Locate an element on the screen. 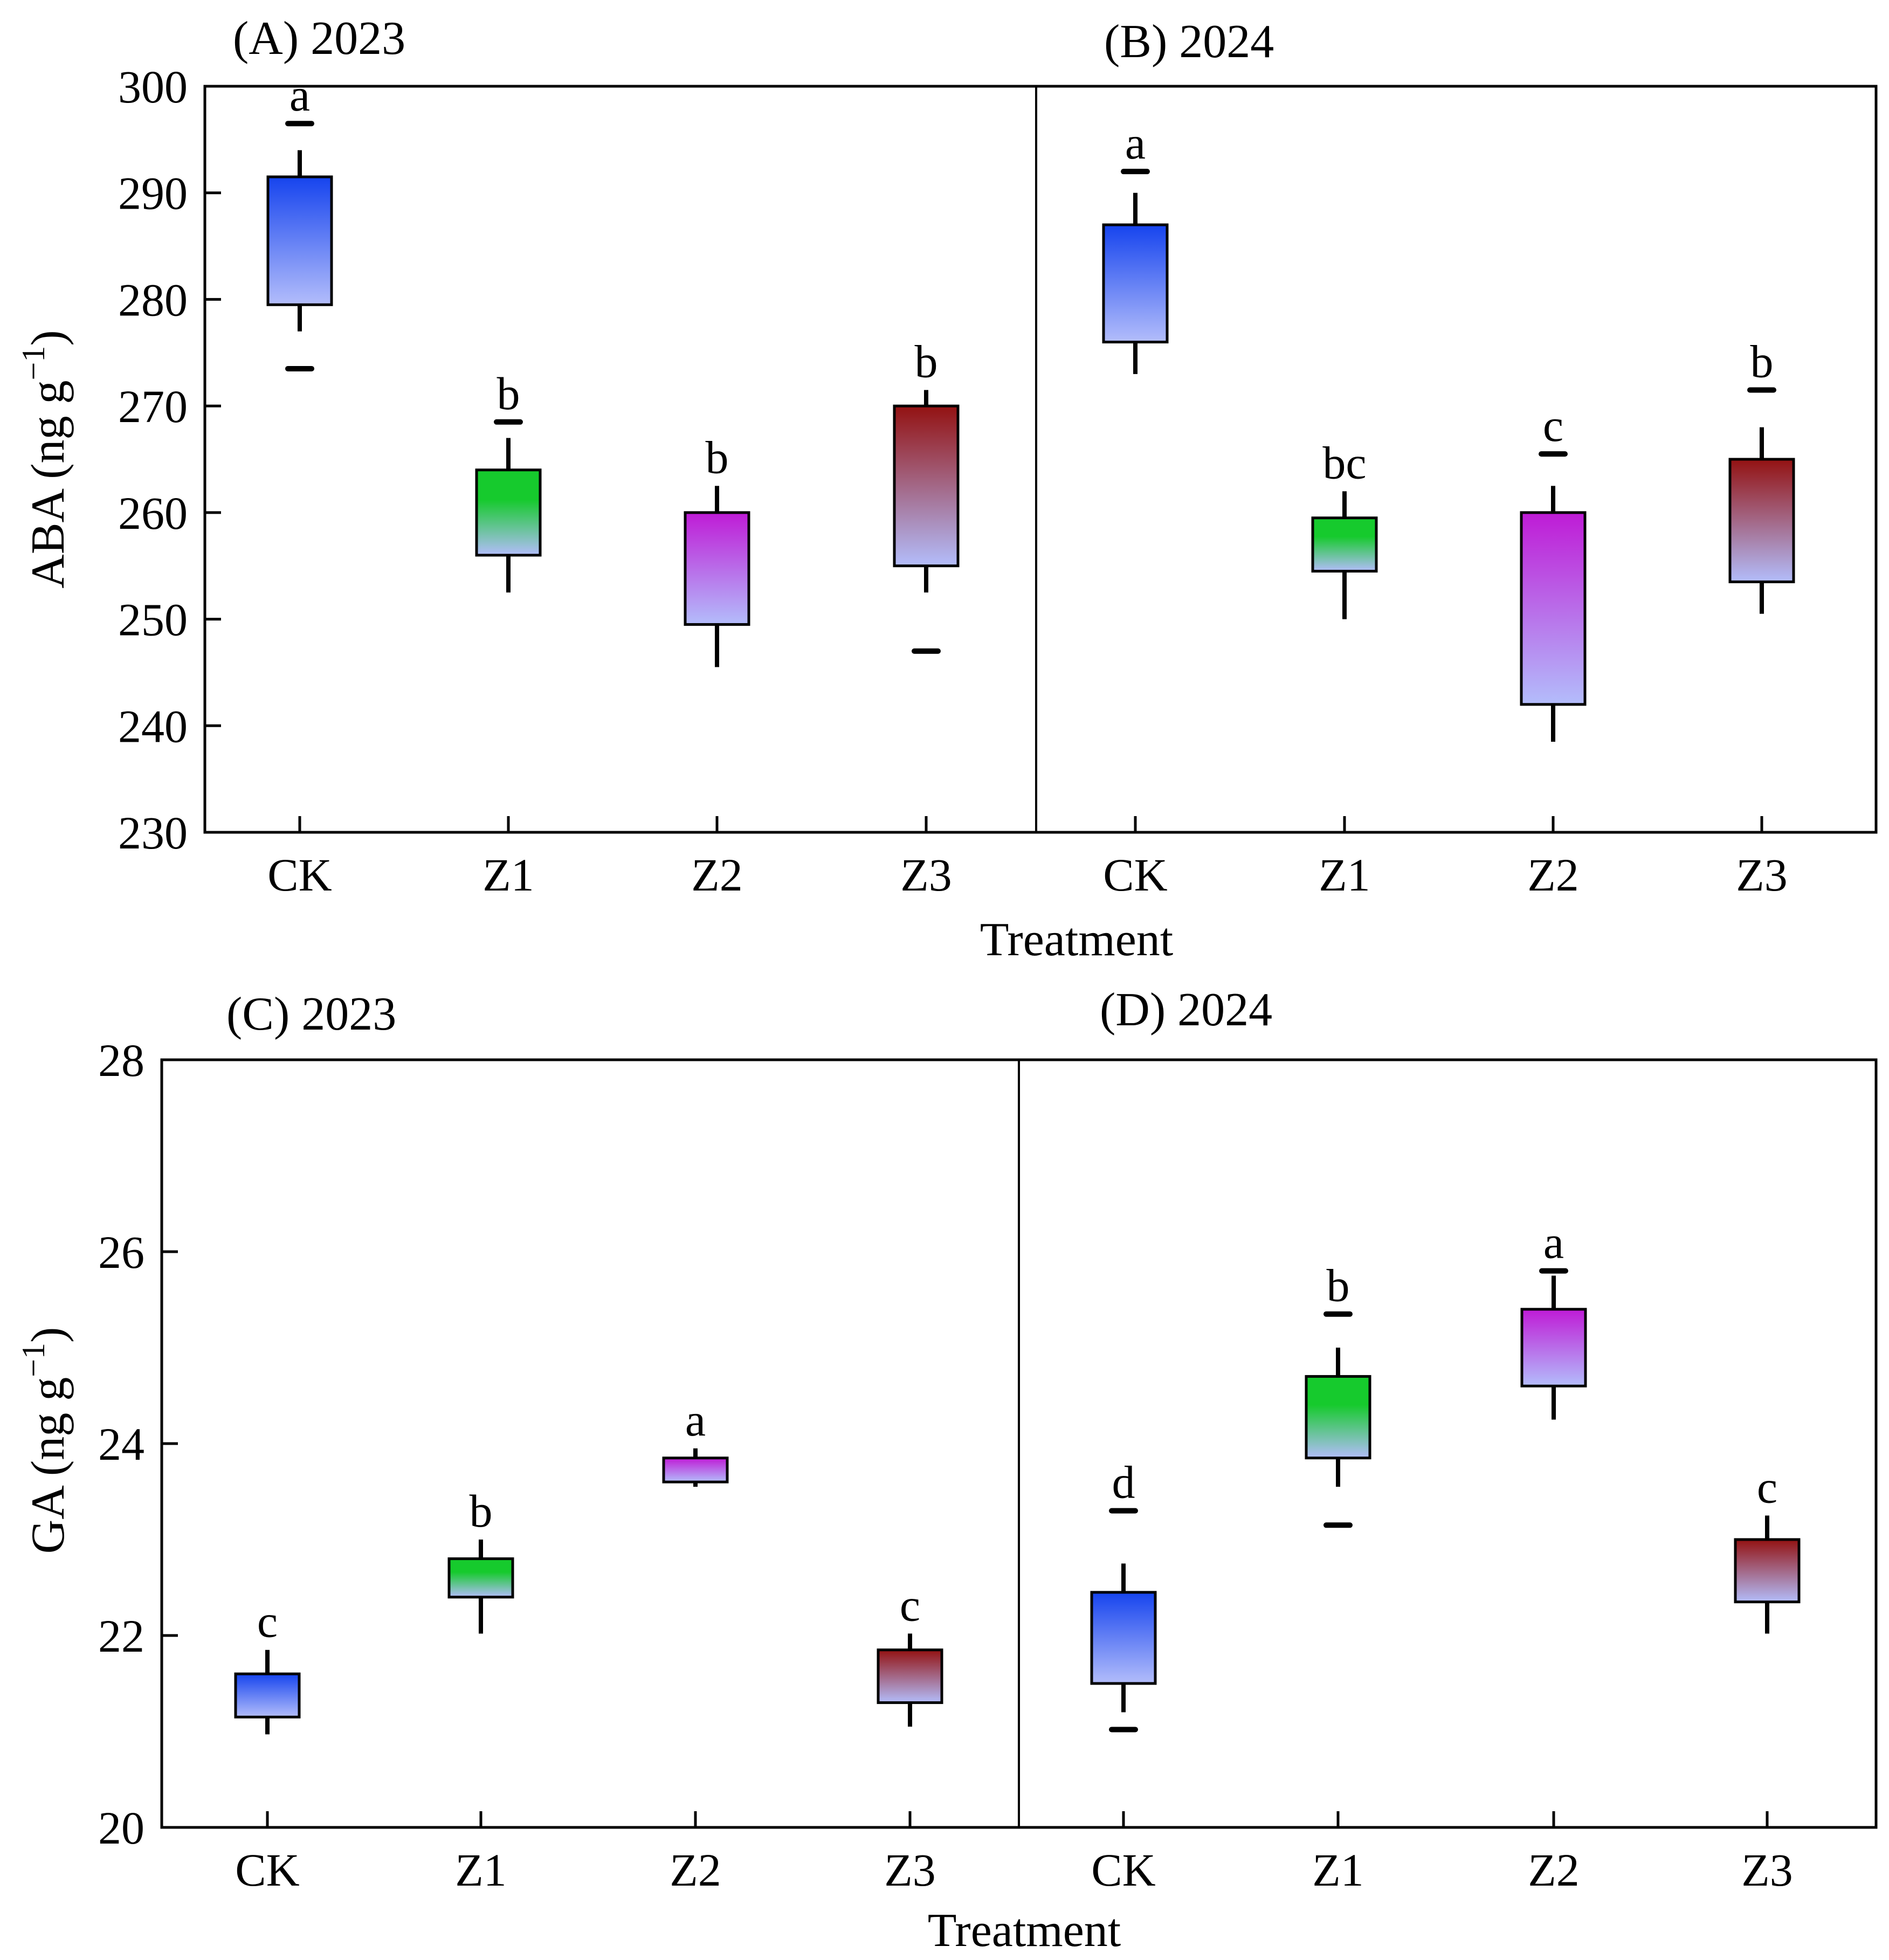  box-z2: a is located at coordinates (1553, 1319).